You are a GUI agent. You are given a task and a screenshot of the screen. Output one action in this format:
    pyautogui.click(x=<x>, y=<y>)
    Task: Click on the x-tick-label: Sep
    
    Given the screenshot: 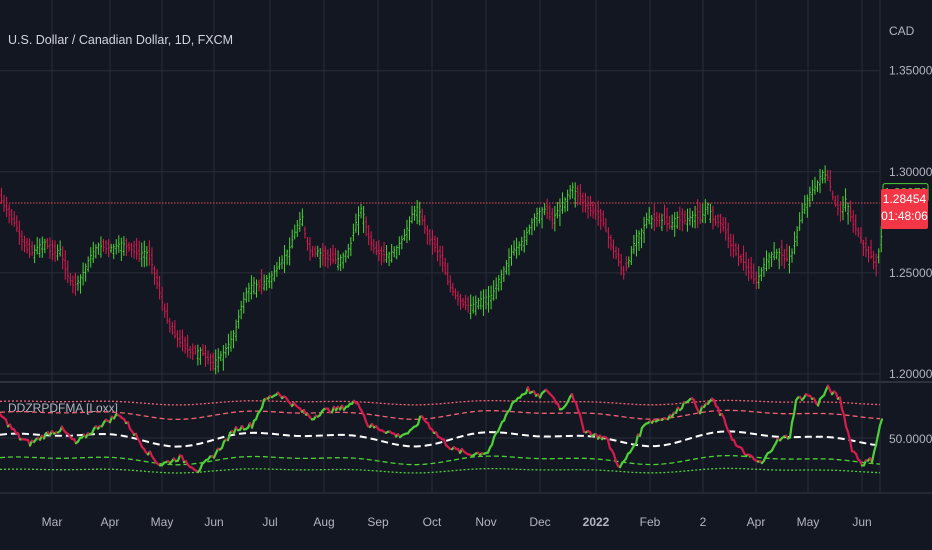 What is the action you would take?
    pyautogui.click(x=378, y=522)
    